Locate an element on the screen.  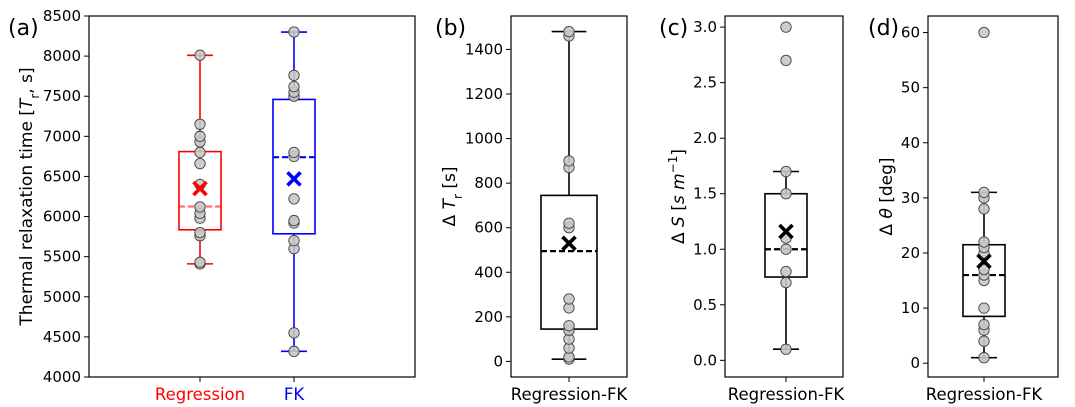
y-tick-label: 3.0 is located at coordinates (705, 27).